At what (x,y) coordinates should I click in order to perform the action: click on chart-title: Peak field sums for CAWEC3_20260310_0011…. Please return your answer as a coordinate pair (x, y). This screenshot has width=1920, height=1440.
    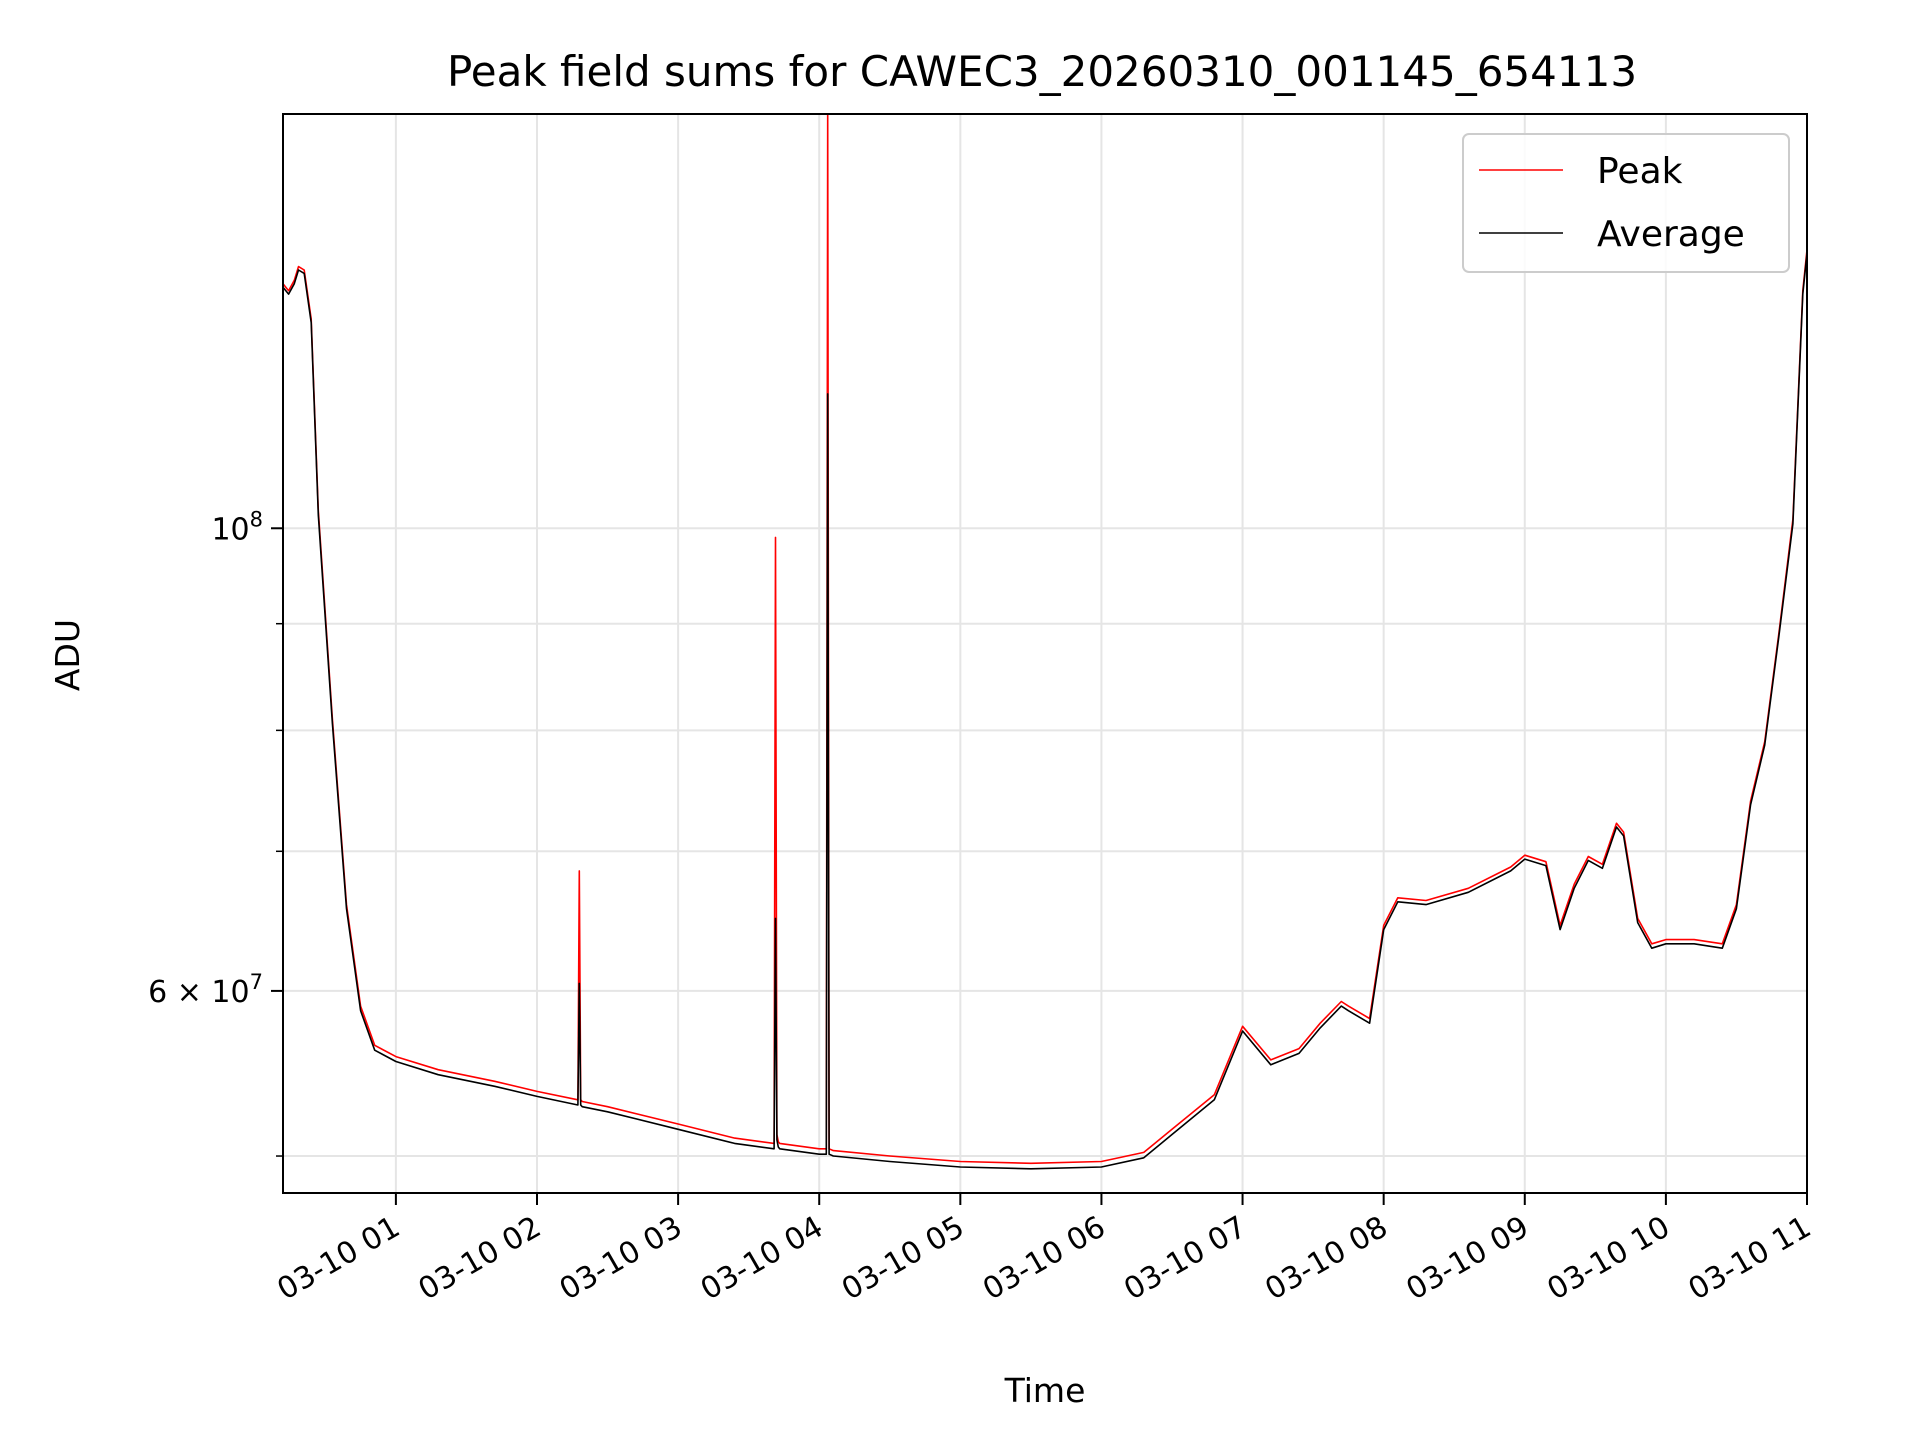
    Looking at the image, I should click on (1042, 71).